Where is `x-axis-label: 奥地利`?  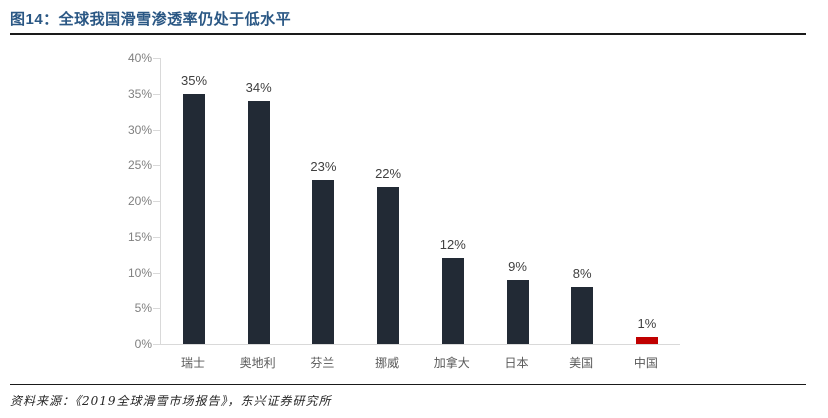 x-axis-label: 奥地利 is located at coordinates (257, 363).